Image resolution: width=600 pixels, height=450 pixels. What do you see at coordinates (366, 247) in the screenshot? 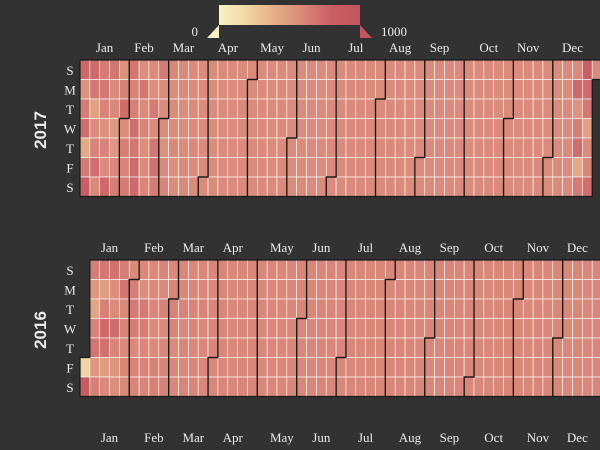
I see `month-label: Jul` at bounding box center [366, 247].